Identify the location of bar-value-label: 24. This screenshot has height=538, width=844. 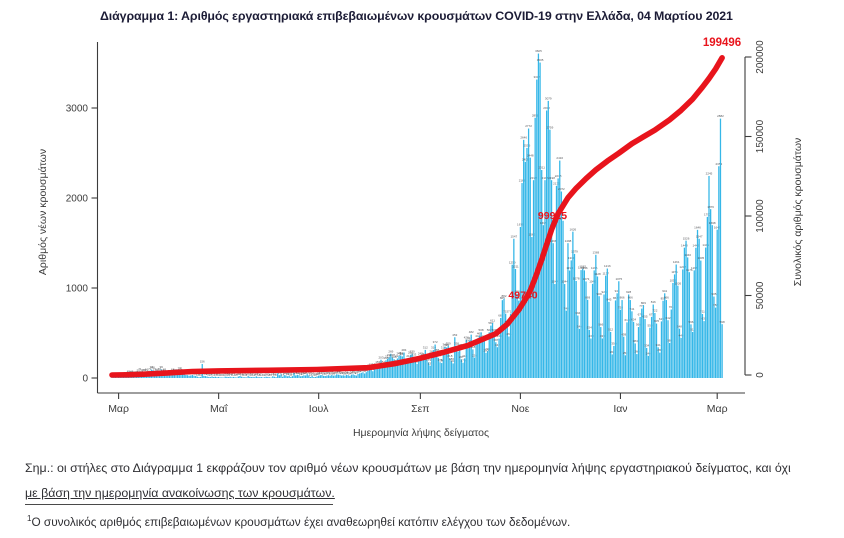
(324, 373).